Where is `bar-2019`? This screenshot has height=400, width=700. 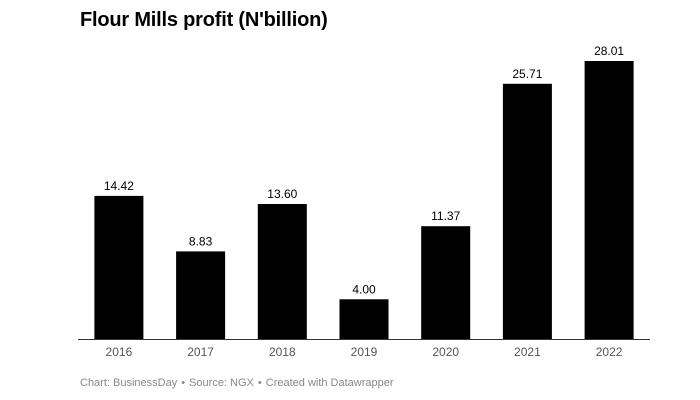 bar-2019 is located at coordinates (364, 319).